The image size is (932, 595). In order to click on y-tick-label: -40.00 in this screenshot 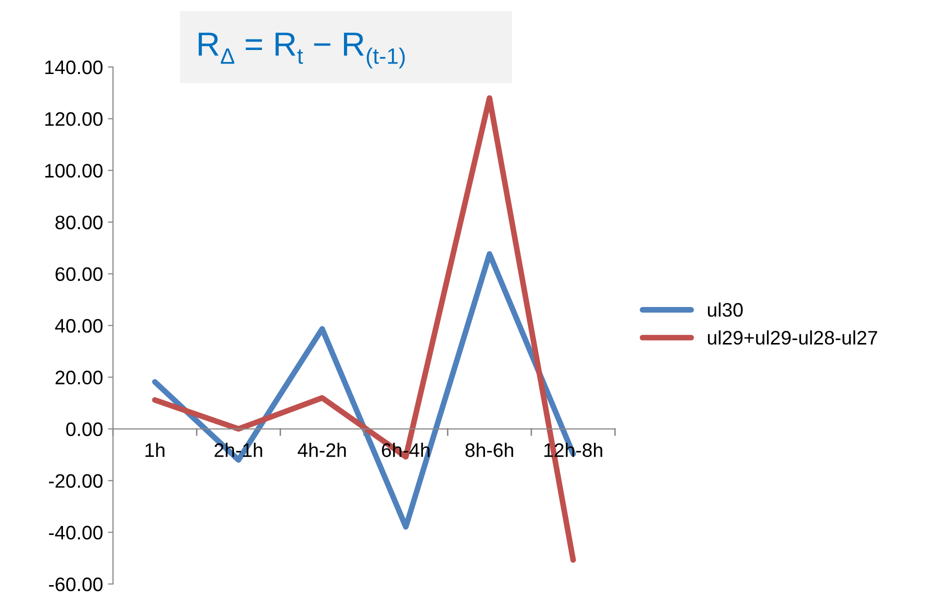, I will do `click(76, 533)`.